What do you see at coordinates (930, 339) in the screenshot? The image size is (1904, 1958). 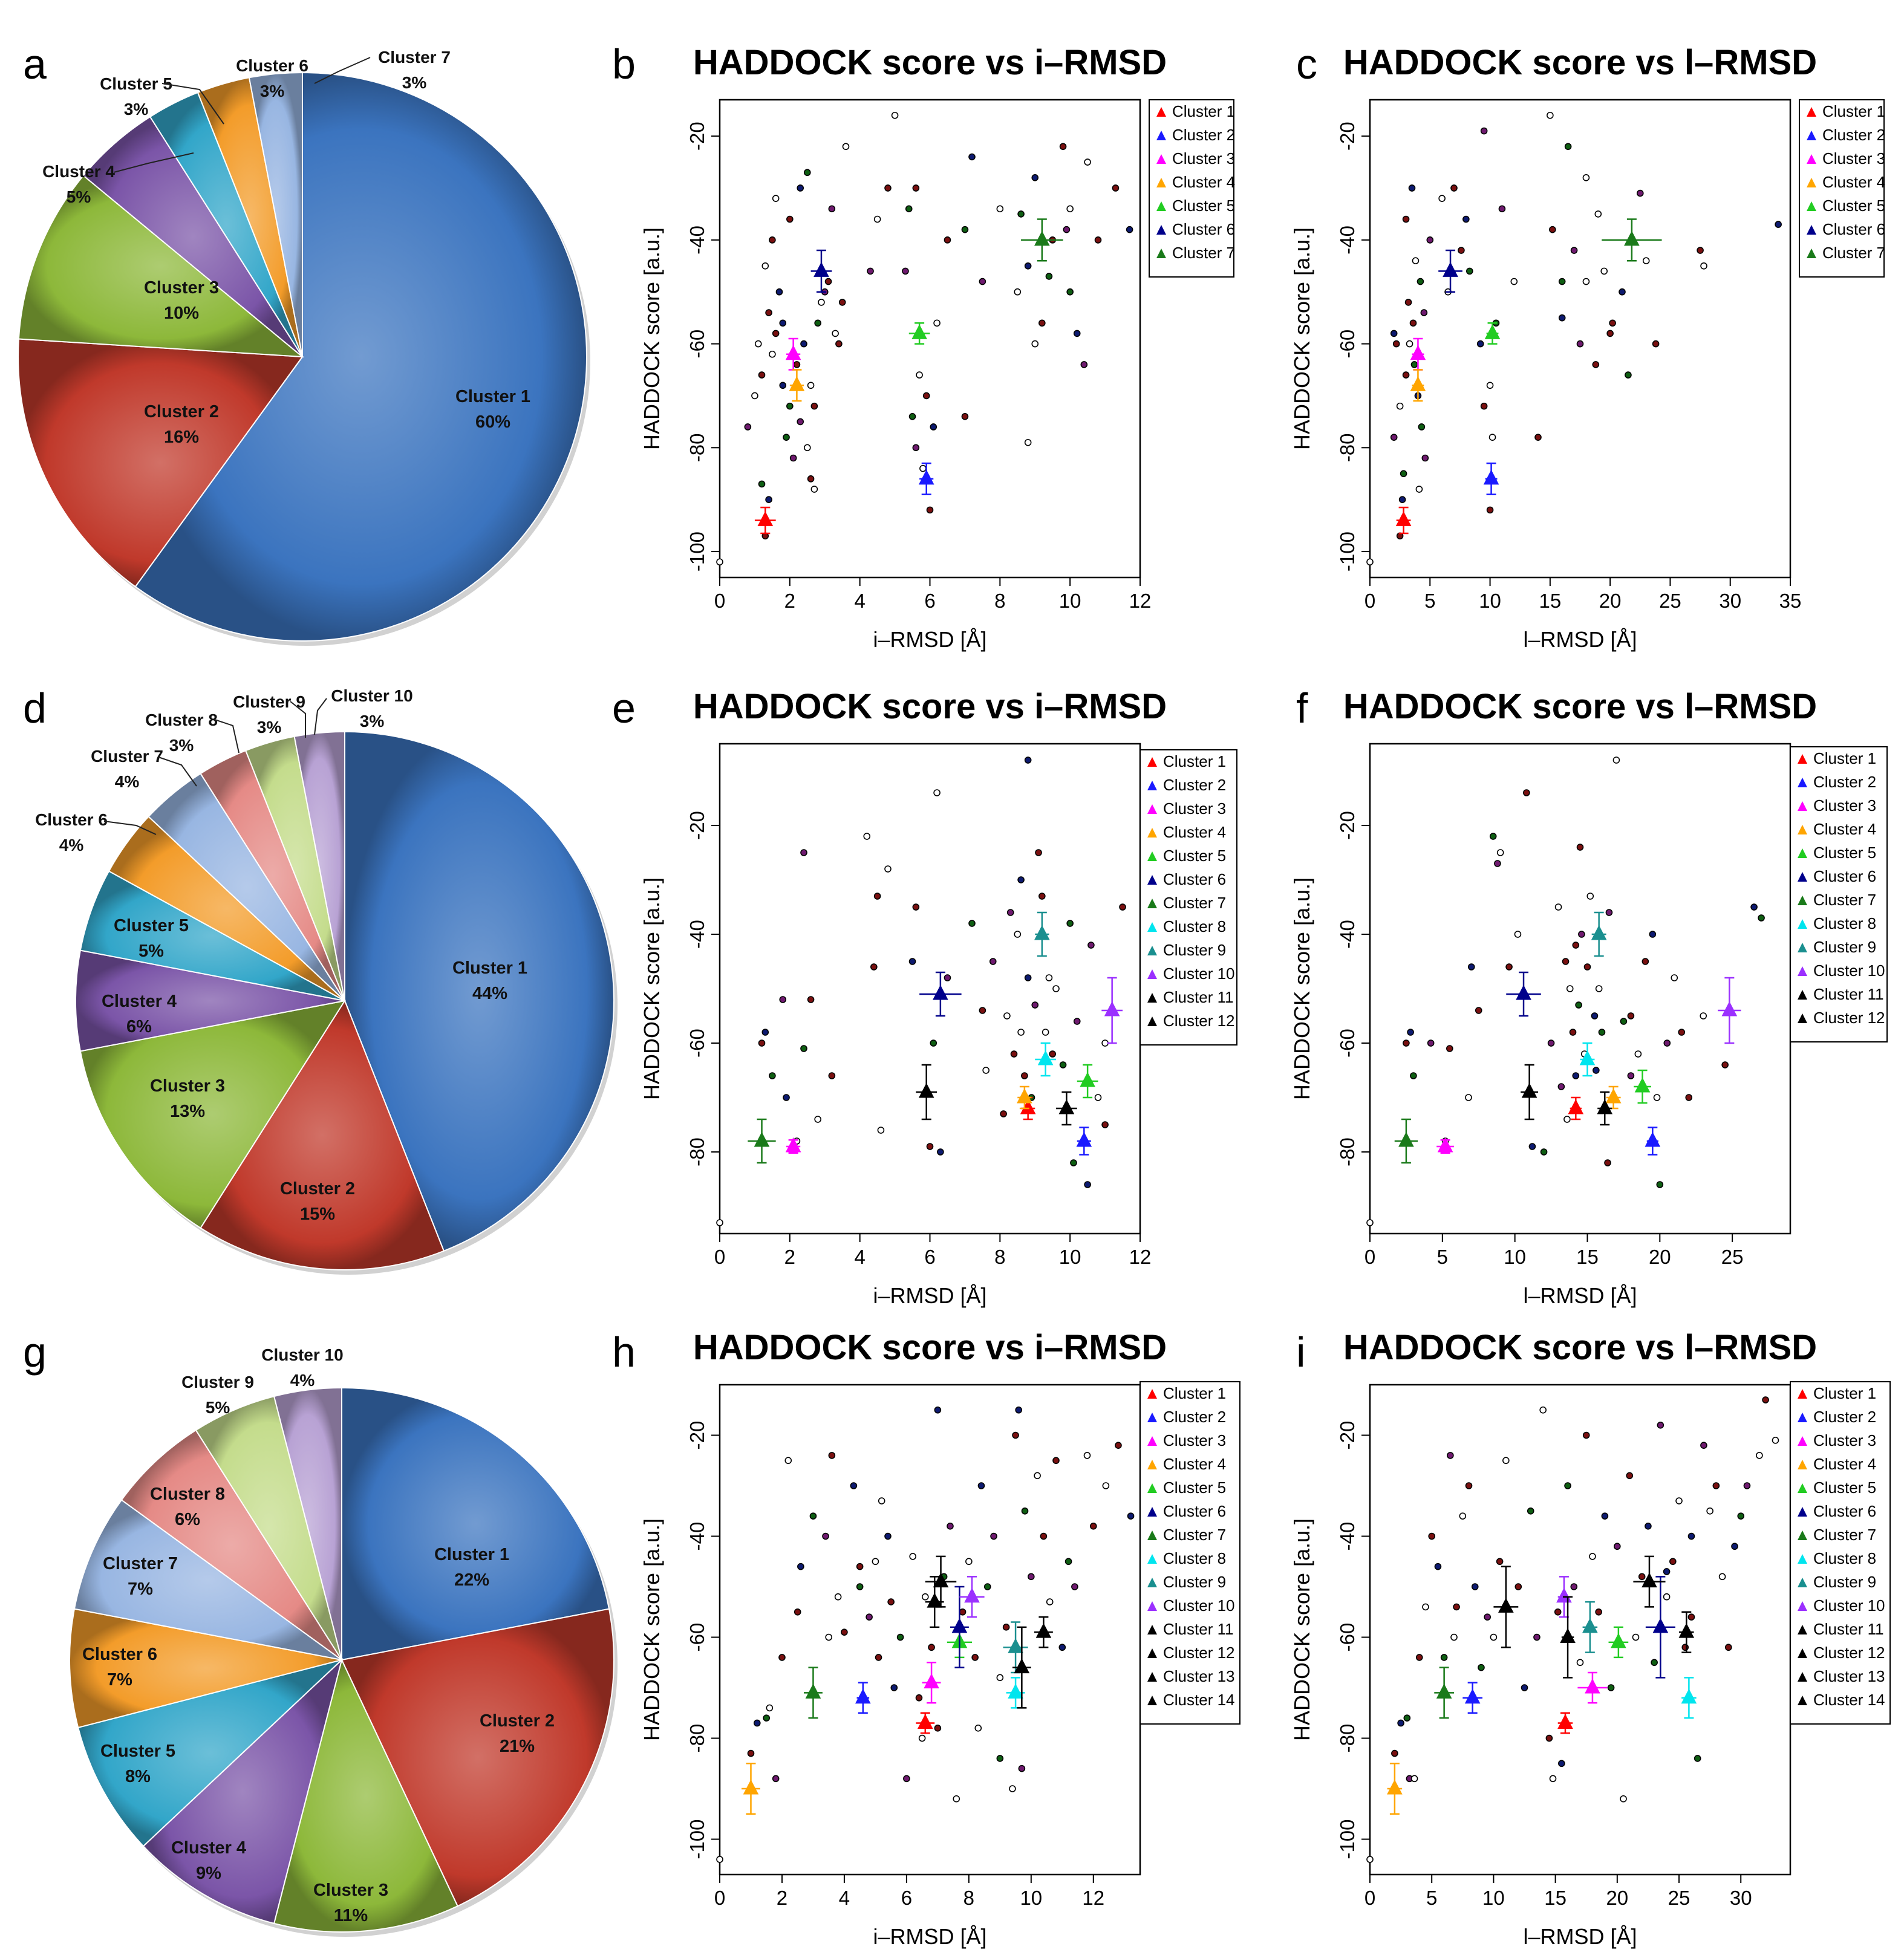 I see `plot-frame` at bounding box center [930, 339].